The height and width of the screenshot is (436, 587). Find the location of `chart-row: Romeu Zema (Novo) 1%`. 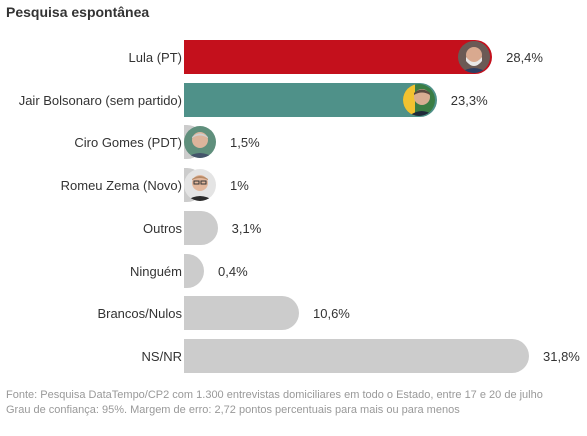

chart-row: Romeu Zema (Novo) 1% is located at coordinates (293, 186).